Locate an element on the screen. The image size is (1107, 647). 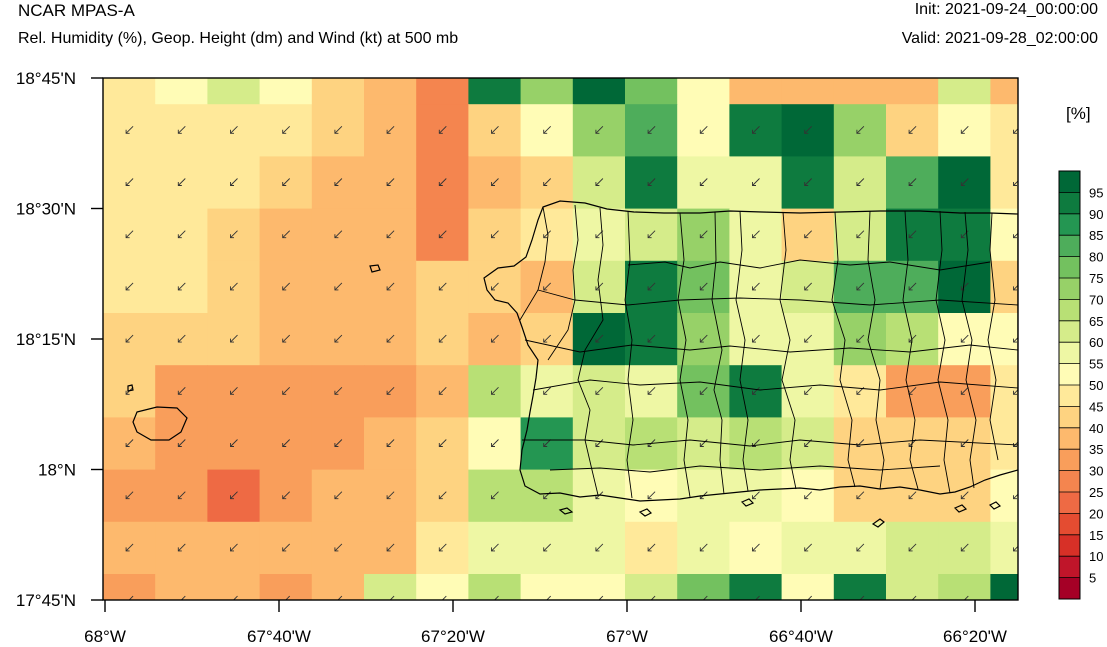
lat-tick-label: 18°30'N is located at coordinates (46, 209).